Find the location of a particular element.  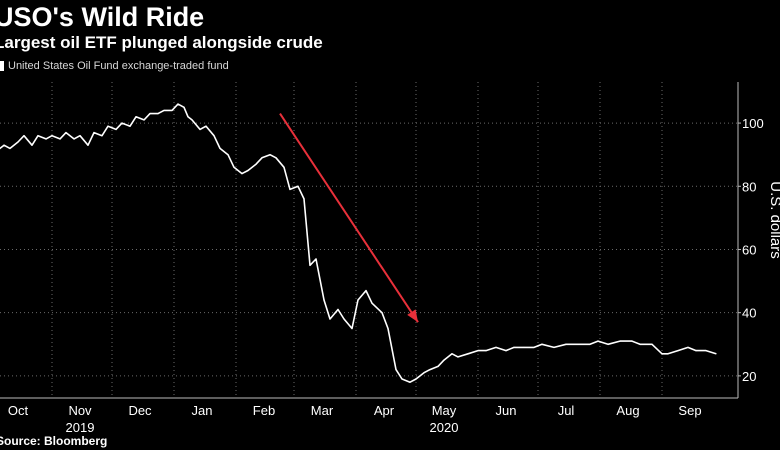

x-tick-label: Apr is located at coordinates (384, 410).